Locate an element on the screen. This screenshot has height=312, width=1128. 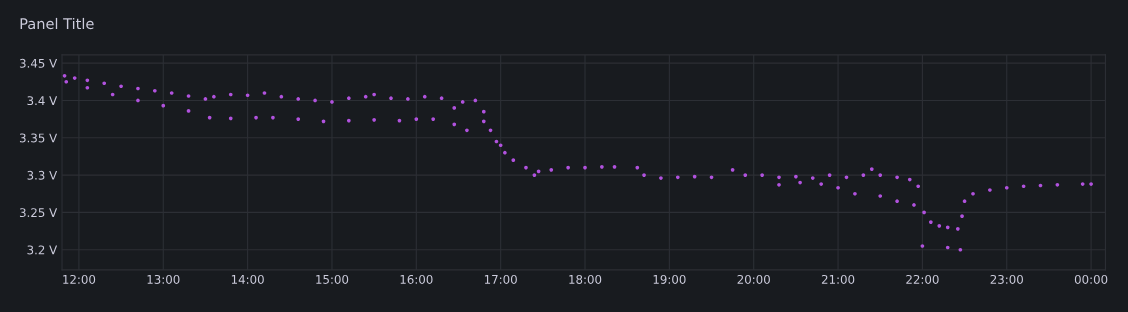
y-tick-label: 3.25 V is located at coordinates (38, 213).